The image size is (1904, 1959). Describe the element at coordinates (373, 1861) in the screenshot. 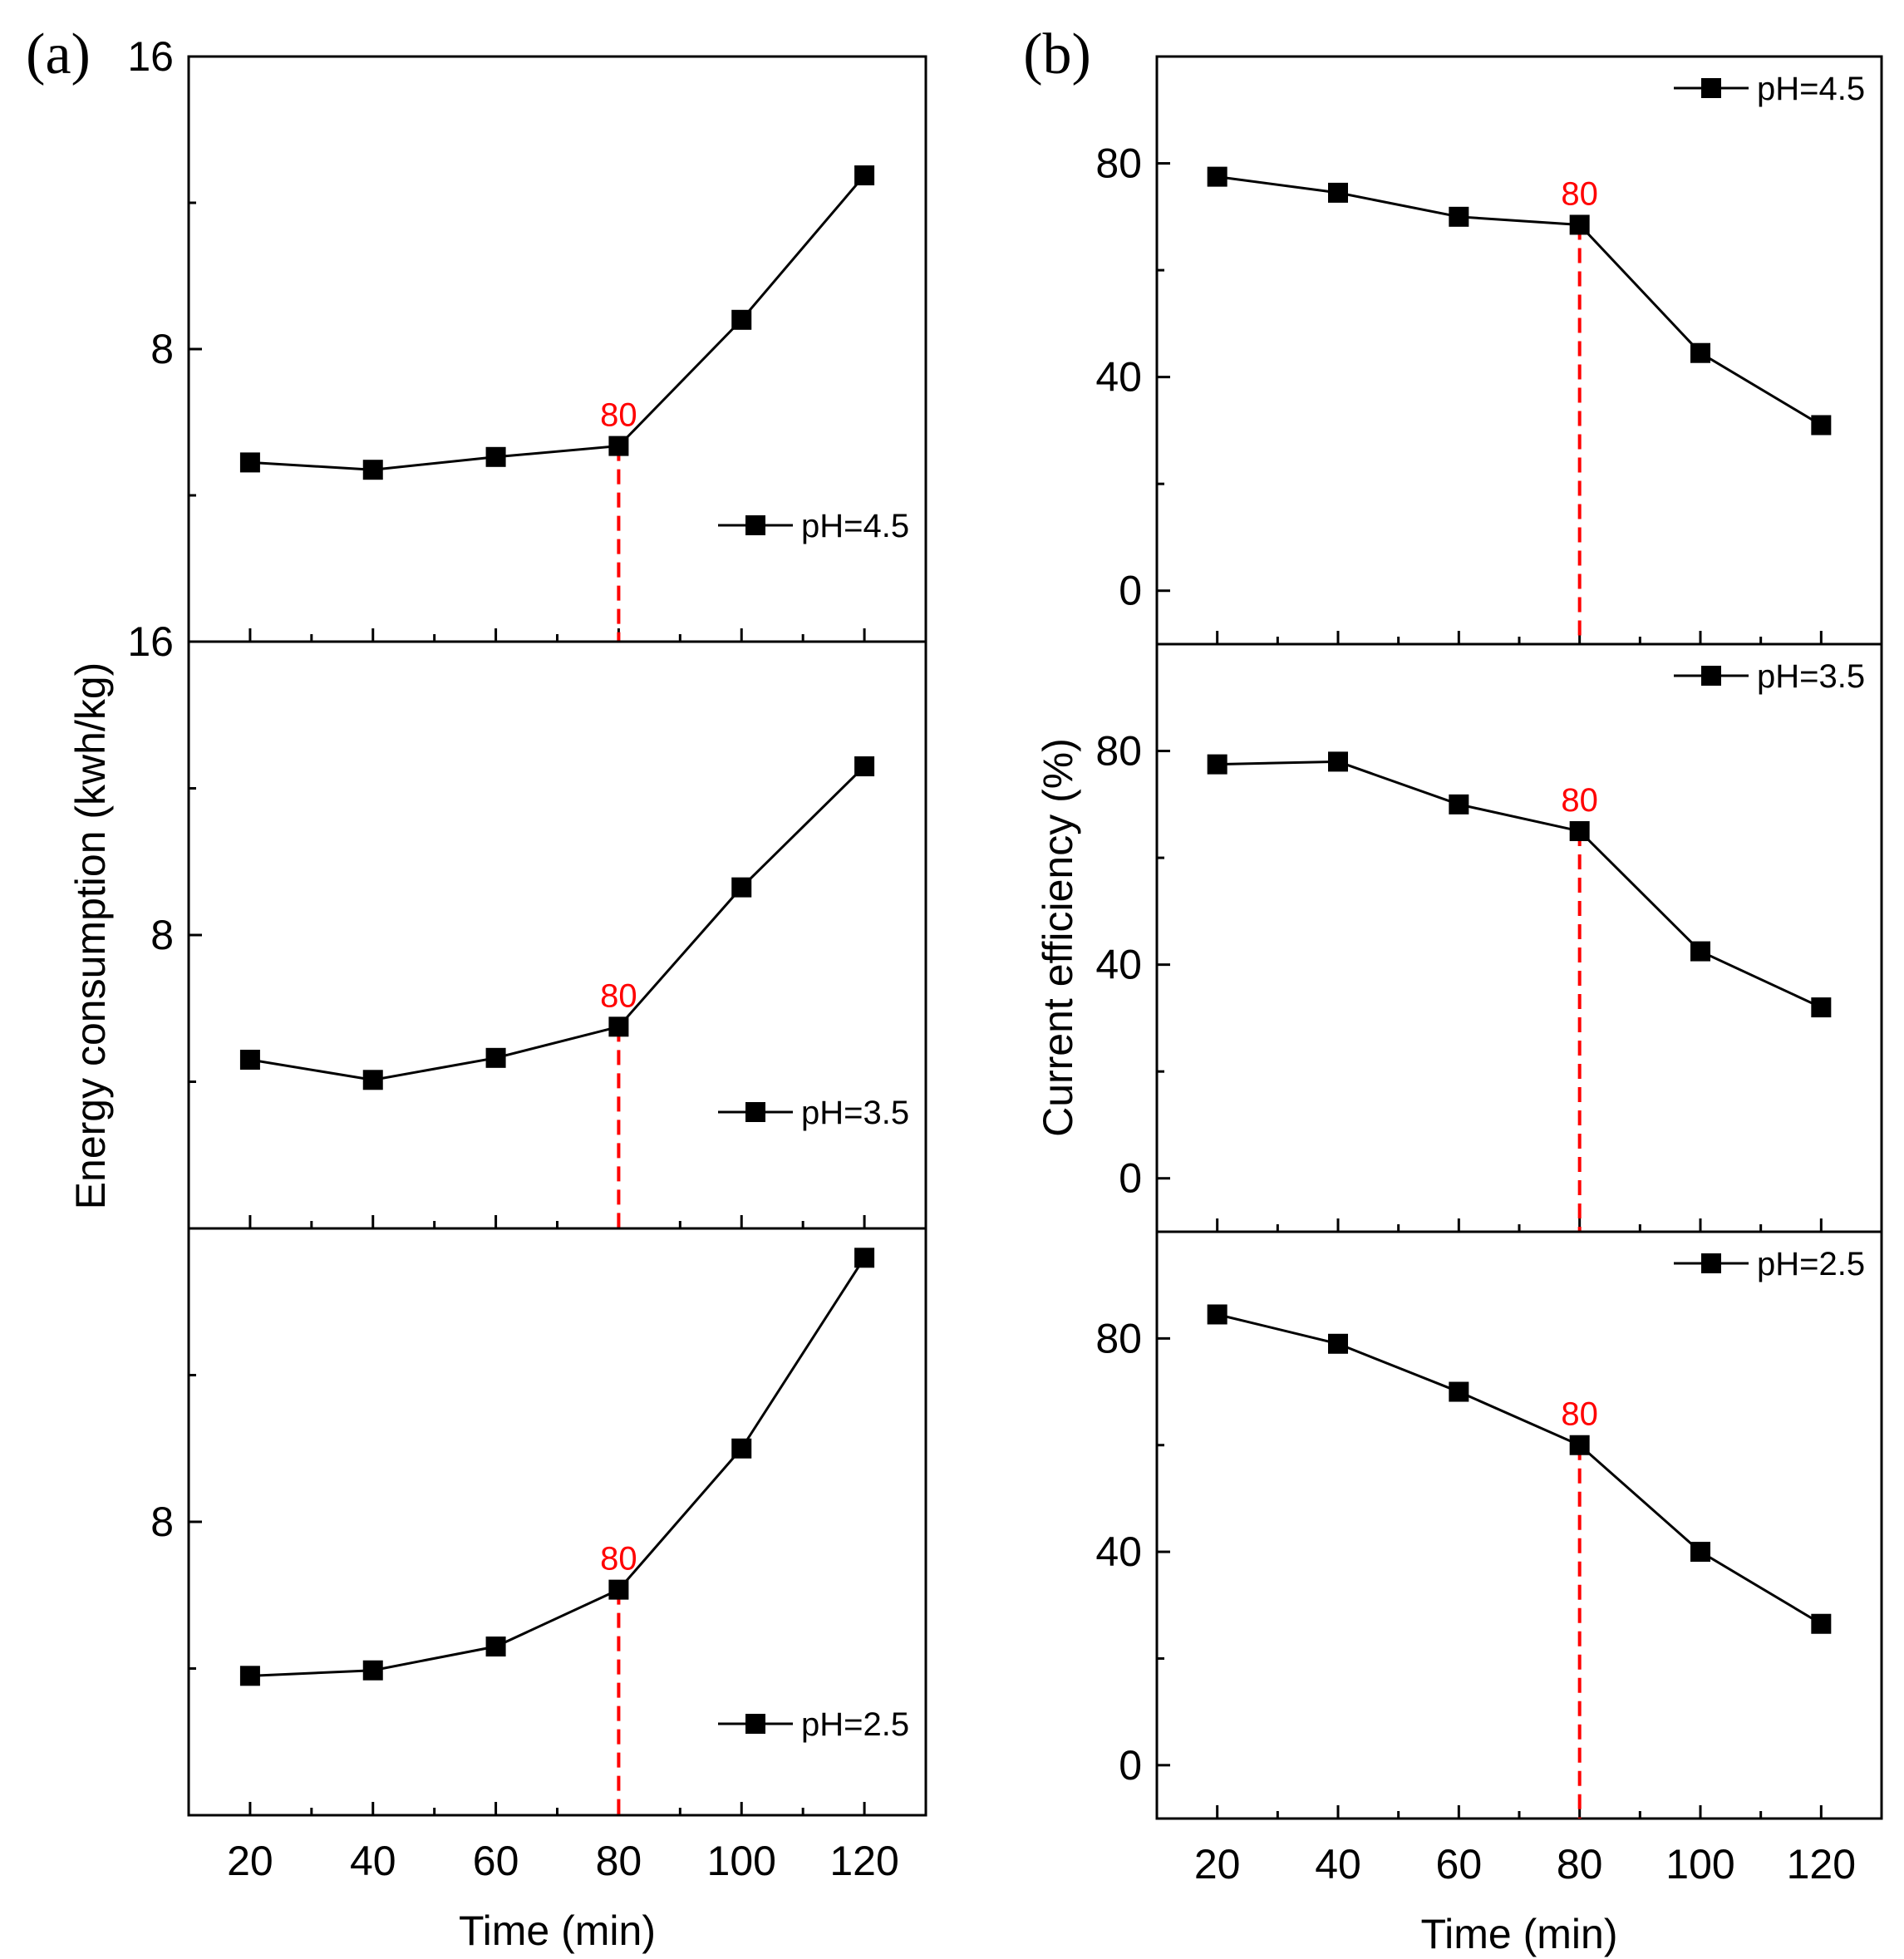

I see `panel-a-xtick-label: 40` at that location.